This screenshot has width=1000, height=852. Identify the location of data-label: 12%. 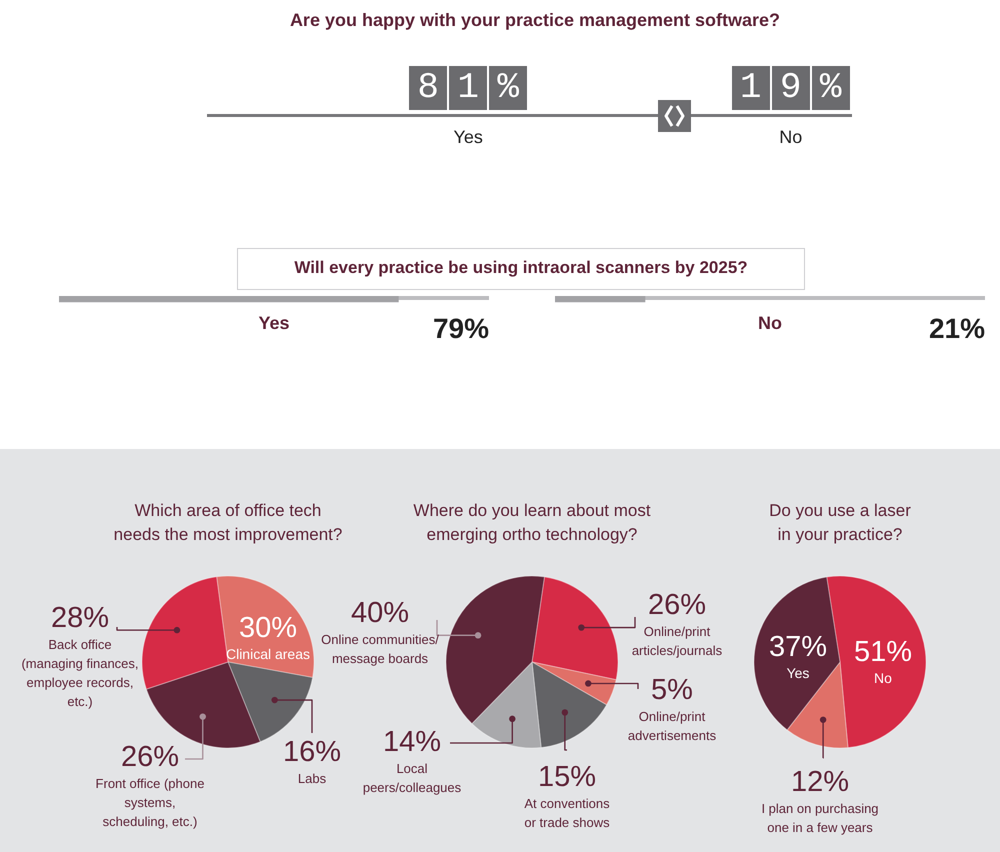
(820, 782).